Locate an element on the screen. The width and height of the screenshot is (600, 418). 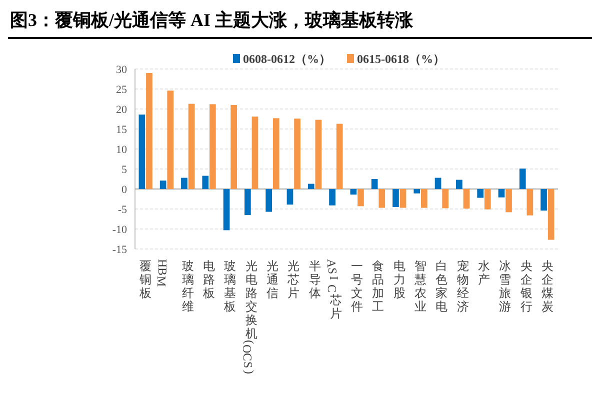
x-tick-label: 央企银行 is located at coordinates (525, 286).